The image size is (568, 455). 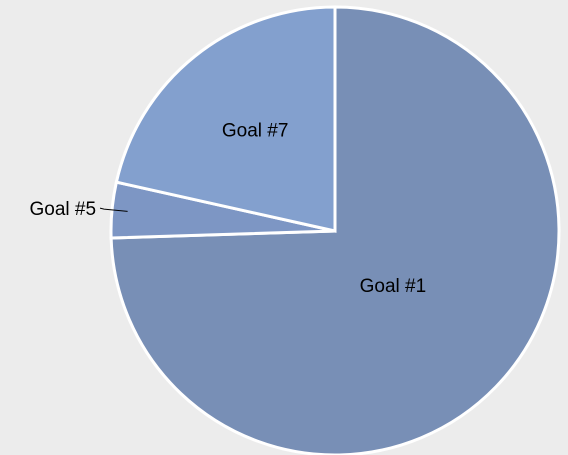 I want to click on pie-label-goal-7: Goal #7, so click(x=255, y=130).